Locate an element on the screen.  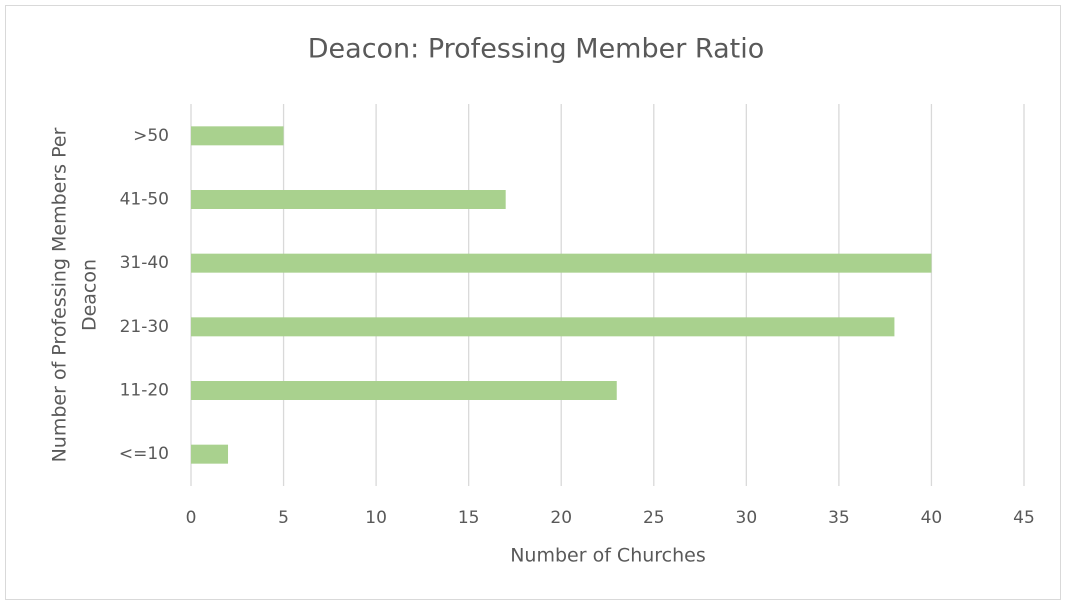
y-tick-label: >50 is located at coordinates (151, 136).